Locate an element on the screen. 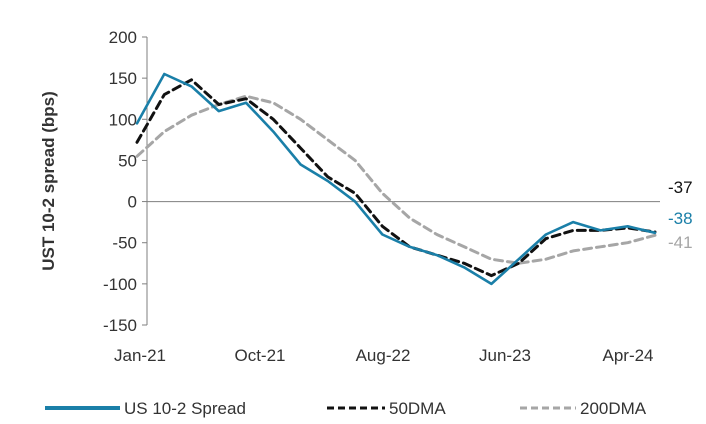 This screenshot has height=424, width=706. end-value-label: -37 is located at coordinates (680, 187).